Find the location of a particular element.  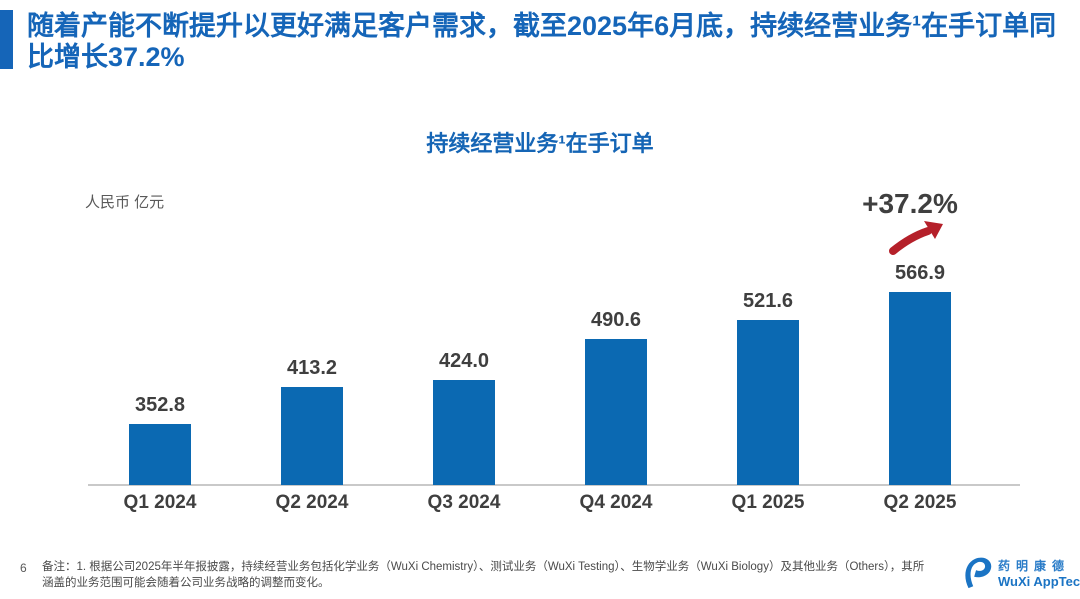

growth-arrow-icon is located at coordinates (916, 238).